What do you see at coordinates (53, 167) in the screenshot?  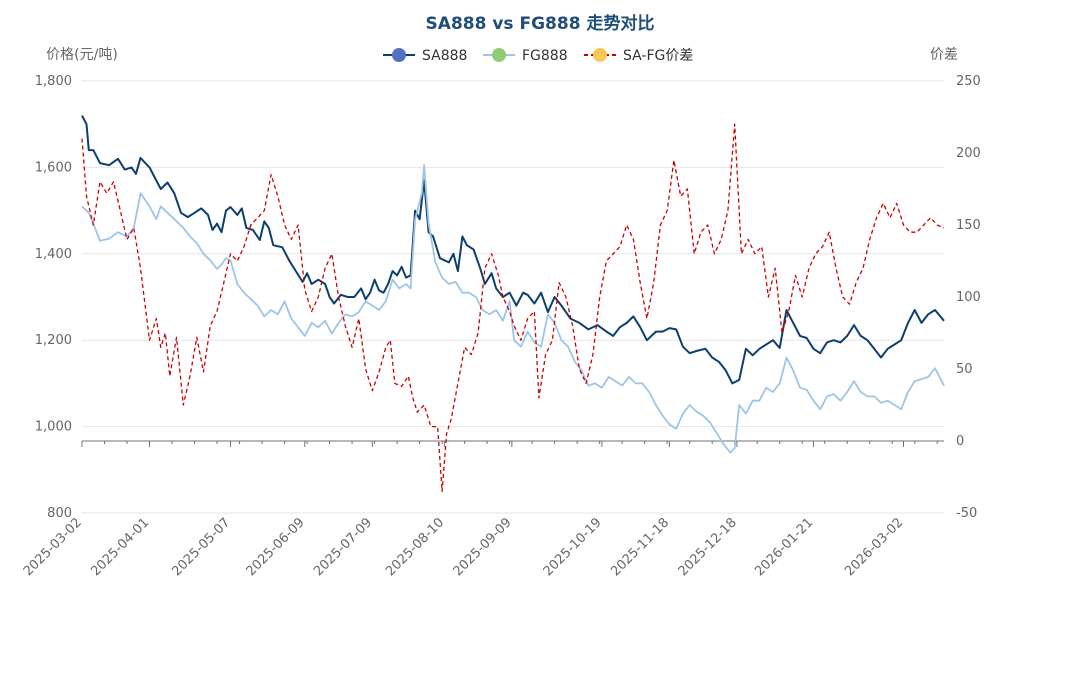 I see `y-left-tick-label: 1,600` at bounding box center [53, 167].